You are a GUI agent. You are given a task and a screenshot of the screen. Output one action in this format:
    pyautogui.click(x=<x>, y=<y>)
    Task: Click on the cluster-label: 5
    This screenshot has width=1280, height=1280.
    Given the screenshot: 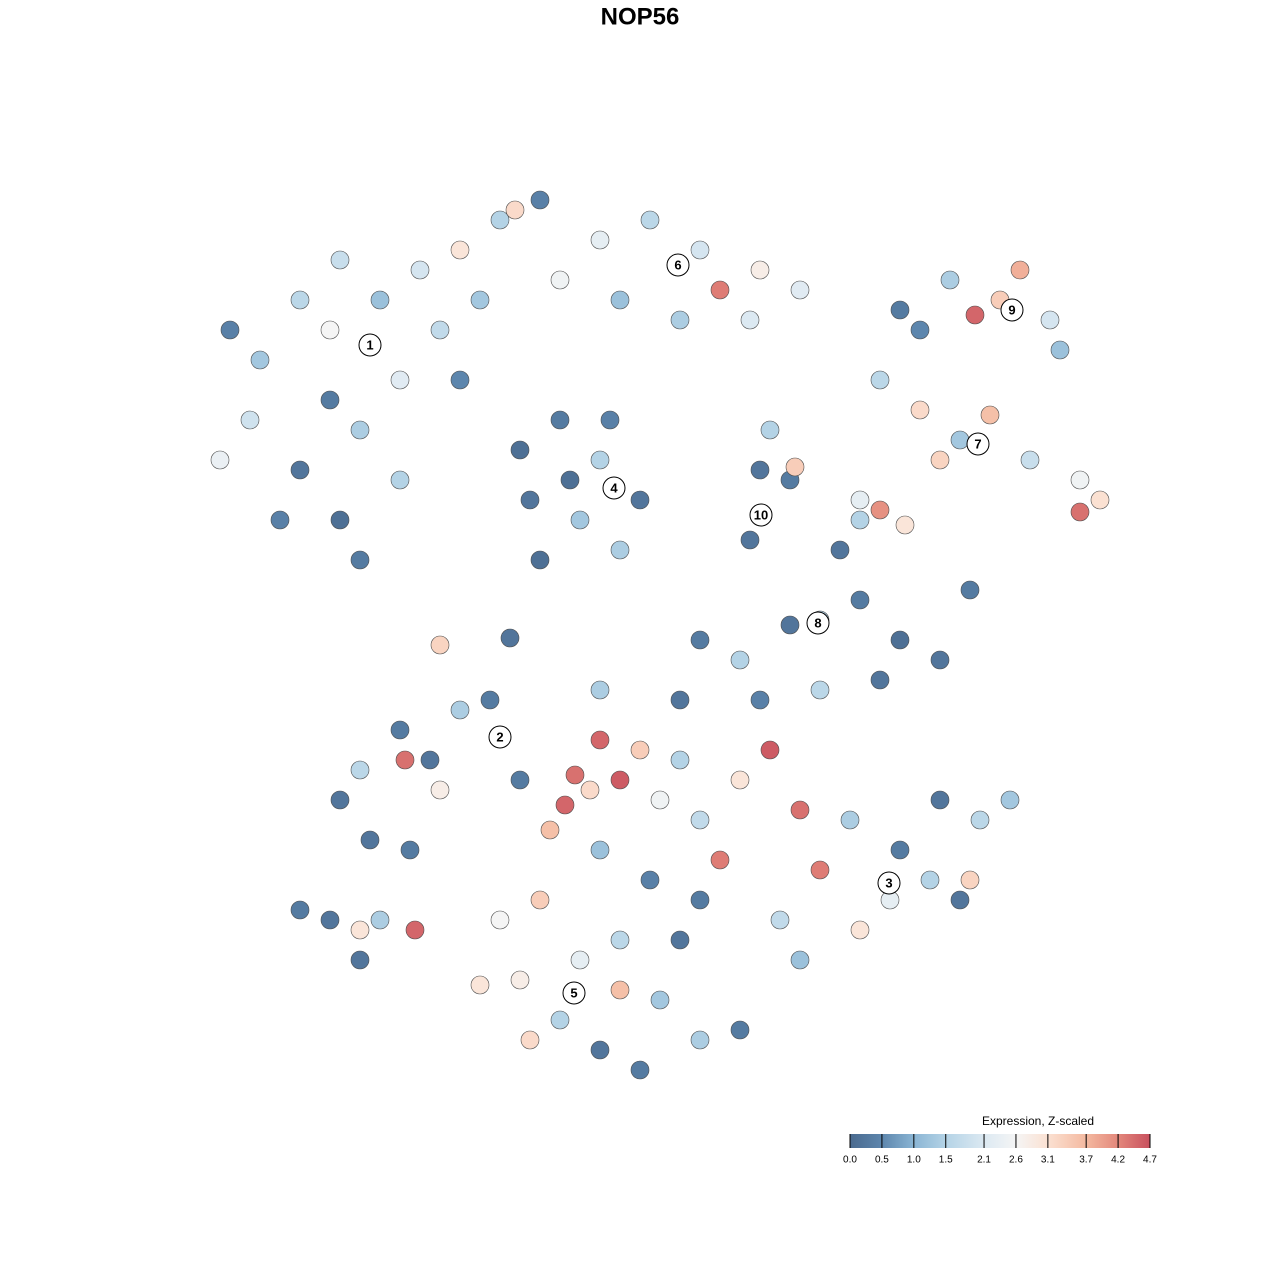 What is the action you would take?
    pyautogui.click(x=573, y=992)
    